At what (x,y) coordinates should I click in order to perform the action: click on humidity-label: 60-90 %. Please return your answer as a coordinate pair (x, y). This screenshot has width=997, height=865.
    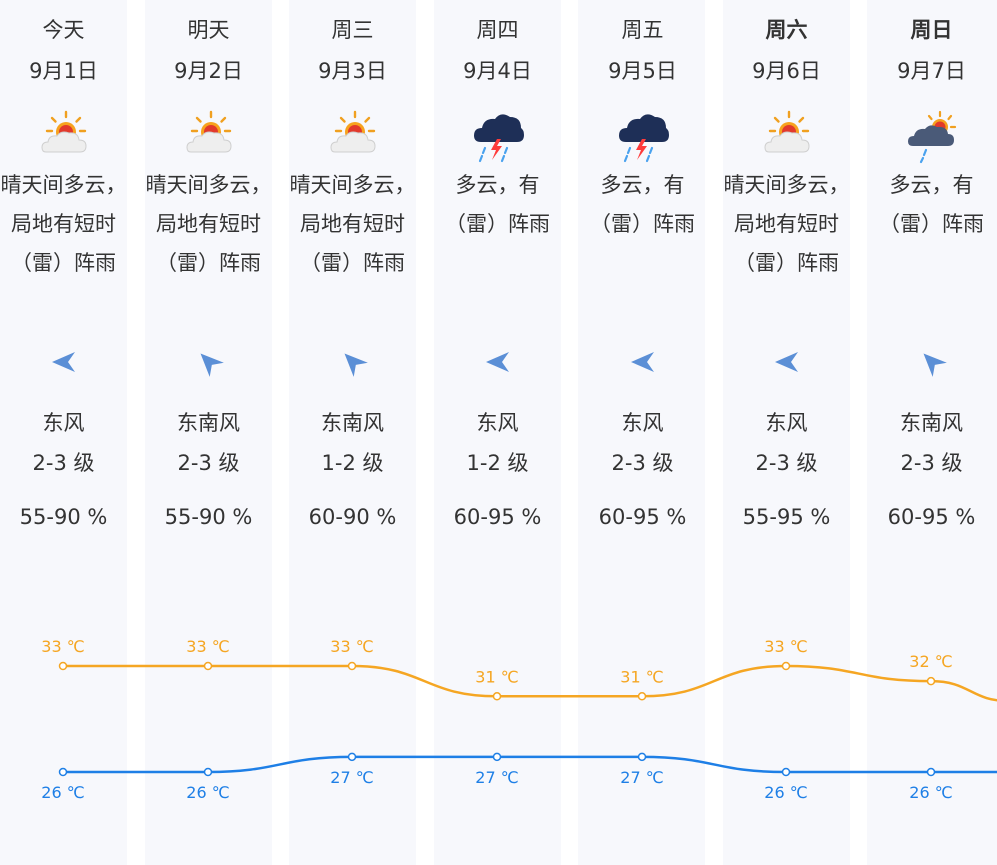
    Looking at the image, I should click on (352, 517).